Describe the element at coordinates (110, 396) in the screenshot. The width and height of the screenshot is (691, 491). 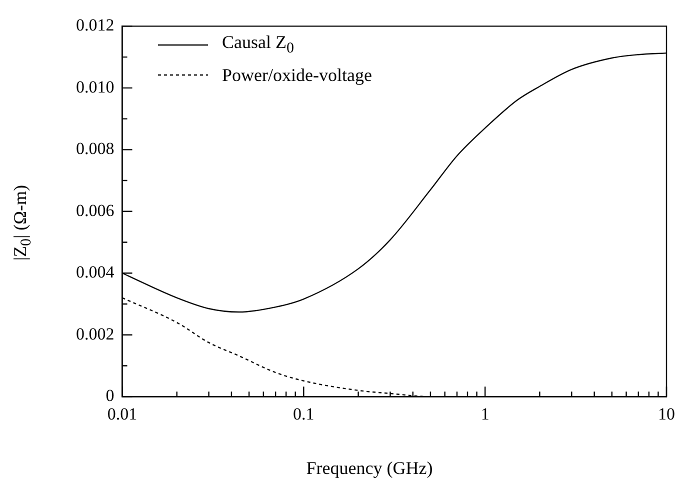
I see `y-tick-label: 0` at that location.